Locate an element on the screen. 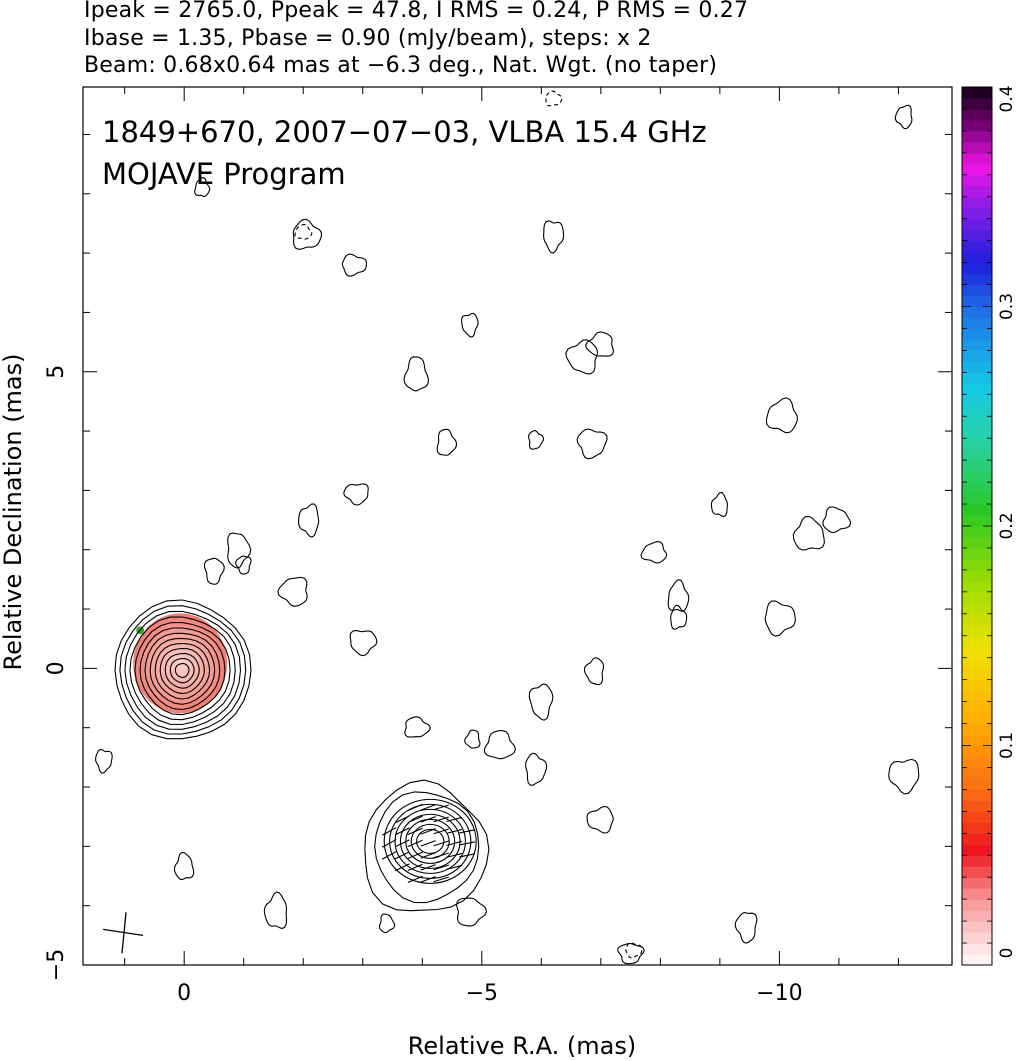 The height and width of the screenshot is (1061, 1022). core-polarization-fill is located at coordinates (180, 663).